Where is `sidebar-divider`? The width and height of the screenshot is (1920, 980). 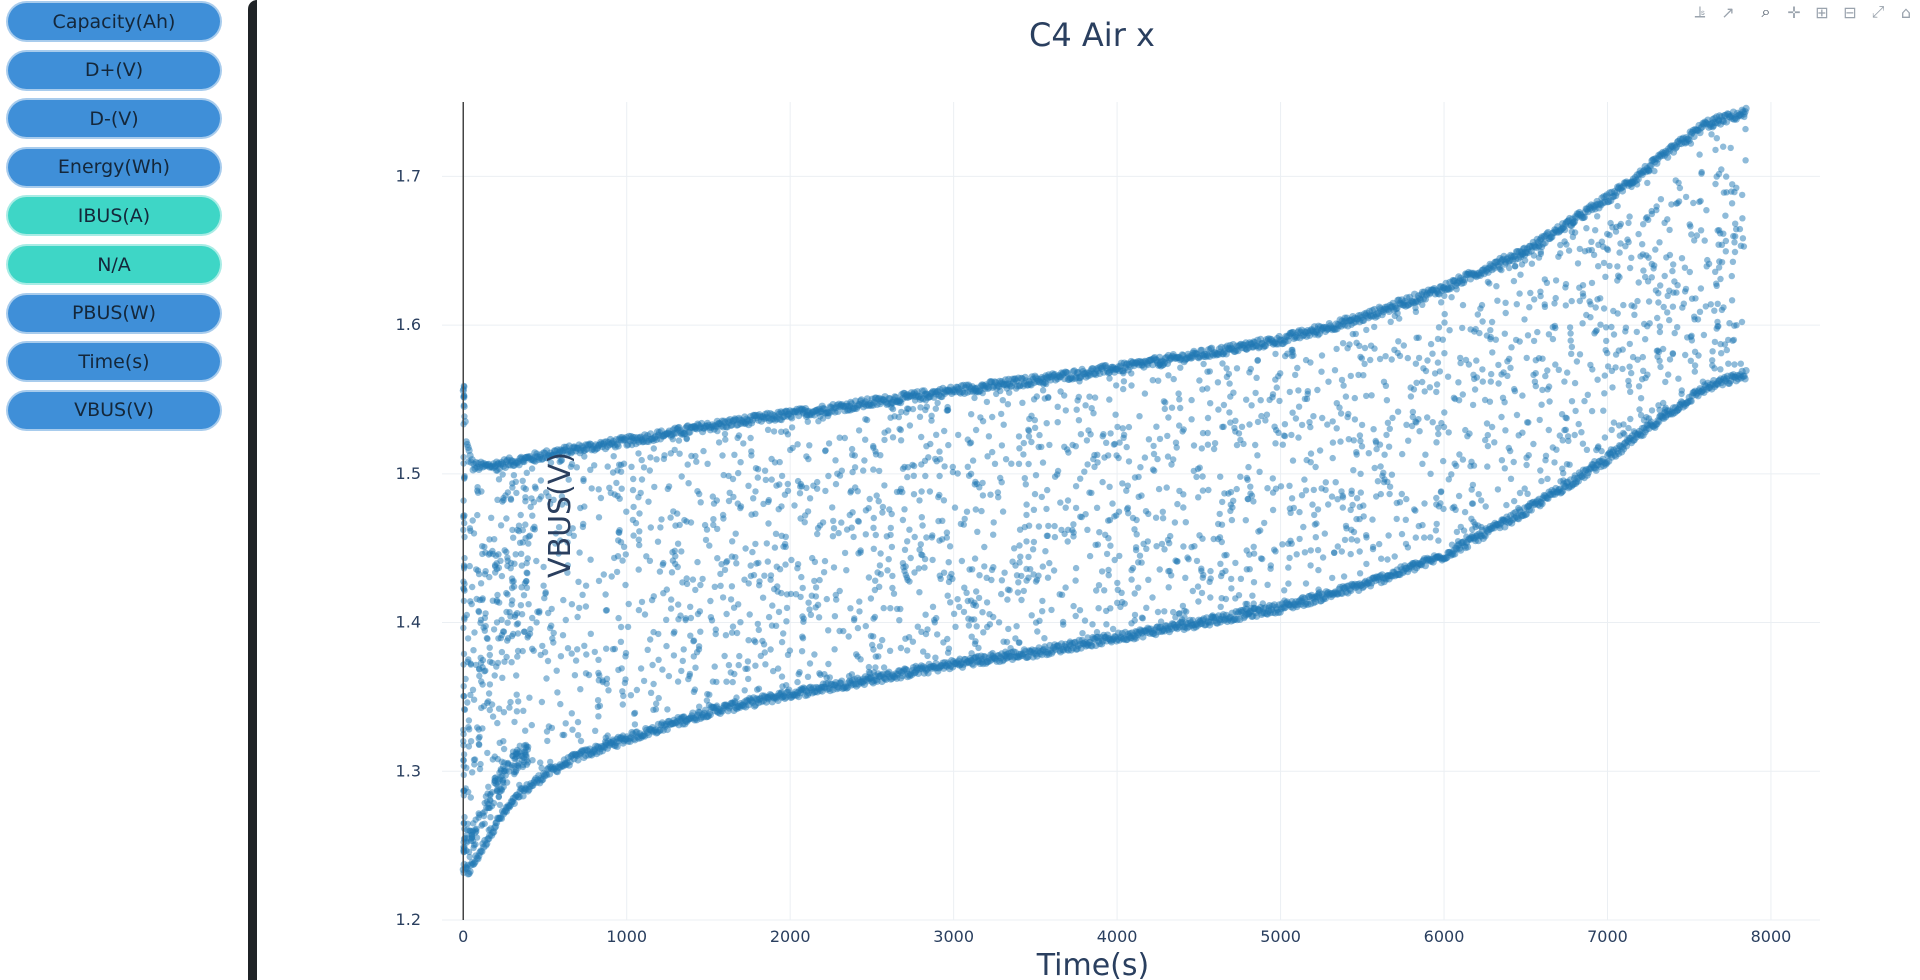
sidebar-divider is located at coordinates (252, 490).